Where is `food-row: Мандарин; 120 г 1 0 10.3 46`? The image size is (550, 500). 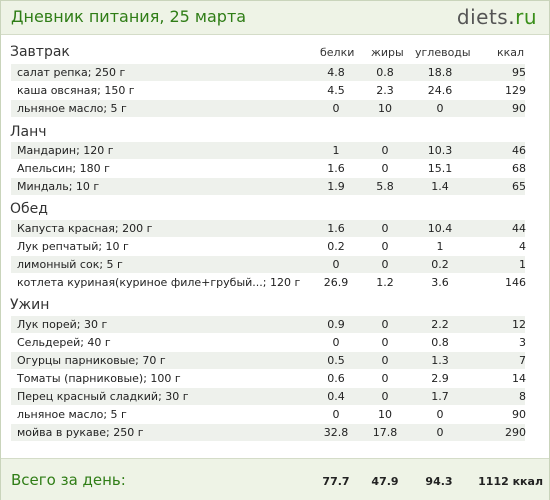
food-row: Мандарин; 120 г 1 0 10.3 46 is located at coordinates (268, 150).